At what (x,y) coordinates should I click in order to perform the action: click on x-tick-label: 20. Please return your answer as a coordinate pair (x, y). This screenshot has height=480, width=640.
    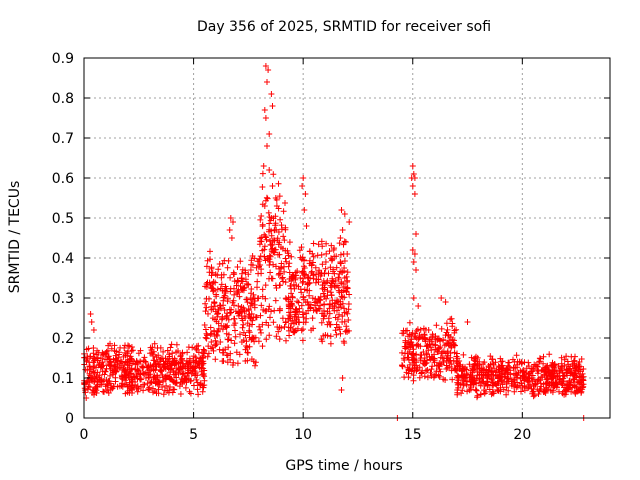
    Looking at the image, I should click on (522, 435).